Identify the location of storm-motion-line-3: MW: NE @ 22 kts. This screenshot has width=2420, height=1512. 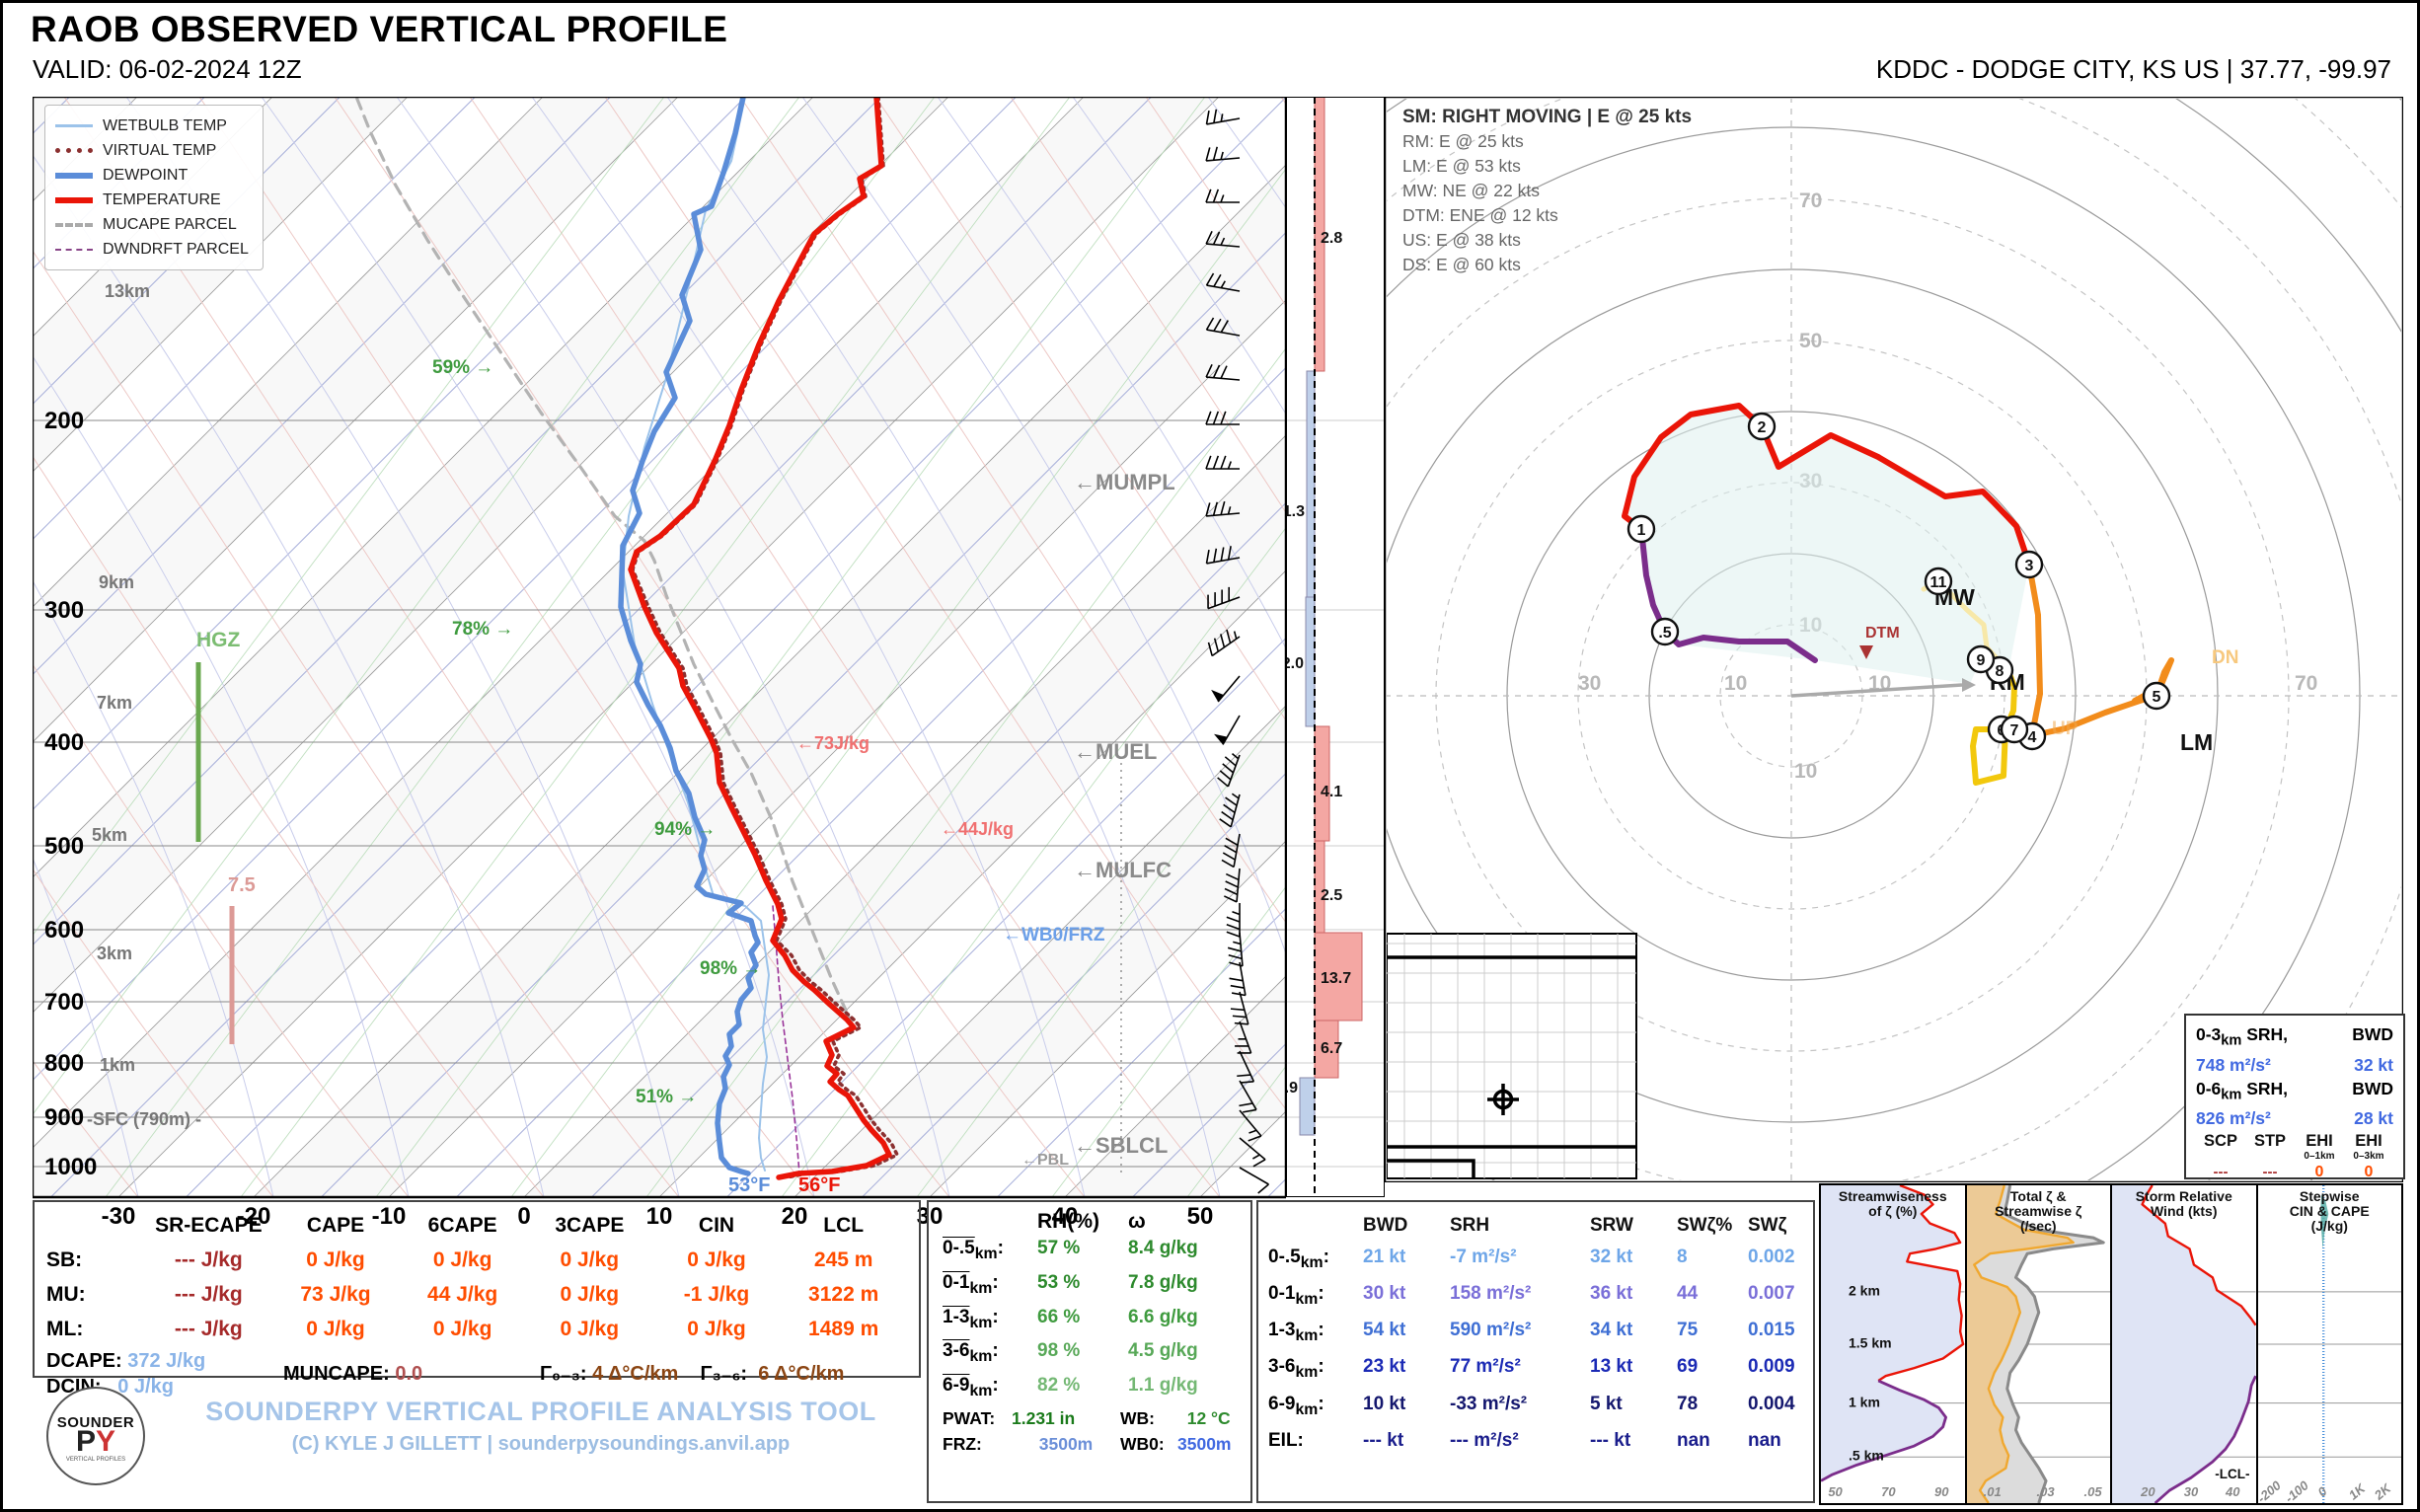
(1471, 190).